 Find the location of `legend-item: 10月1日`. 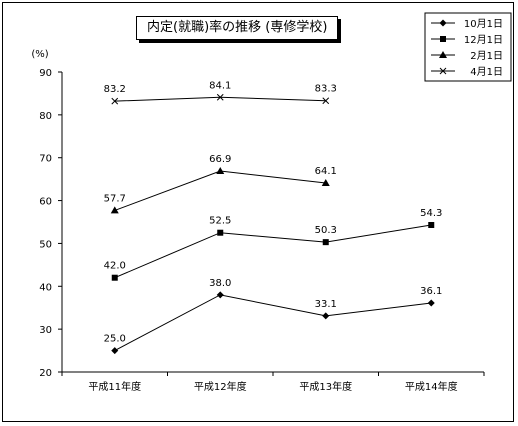

legend-item: 10月1日 is located at coordinates (467, 24).